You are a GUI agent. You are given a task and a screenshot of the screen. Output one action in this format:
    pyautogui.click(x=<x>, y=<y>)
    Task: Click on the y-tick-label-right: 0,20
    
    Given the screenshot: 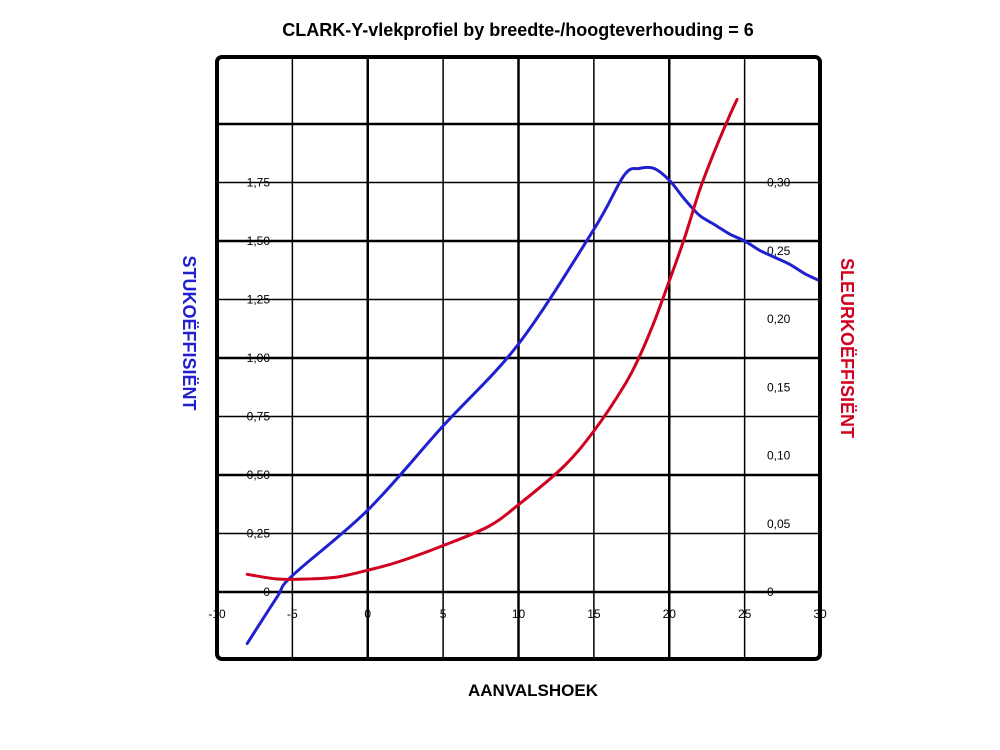 What is the action you would take?
    pyautogui.click(x=779, y=319)
    